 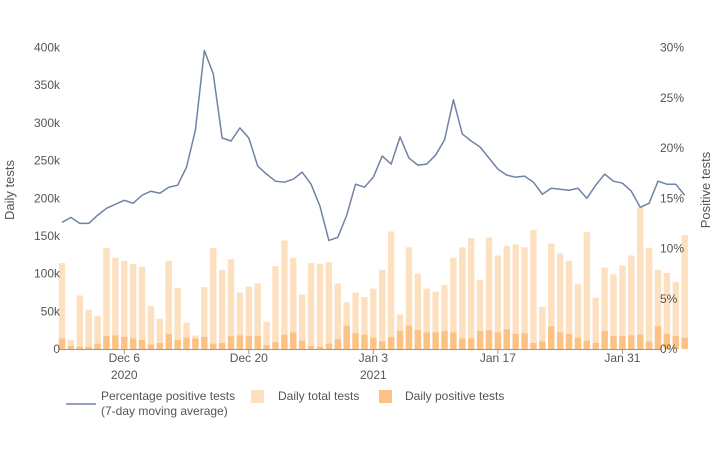 What do you see at coordinates (385, 396) in the screenshot?
I see `legend-positive-swatch` at bounding box center [385, 396].